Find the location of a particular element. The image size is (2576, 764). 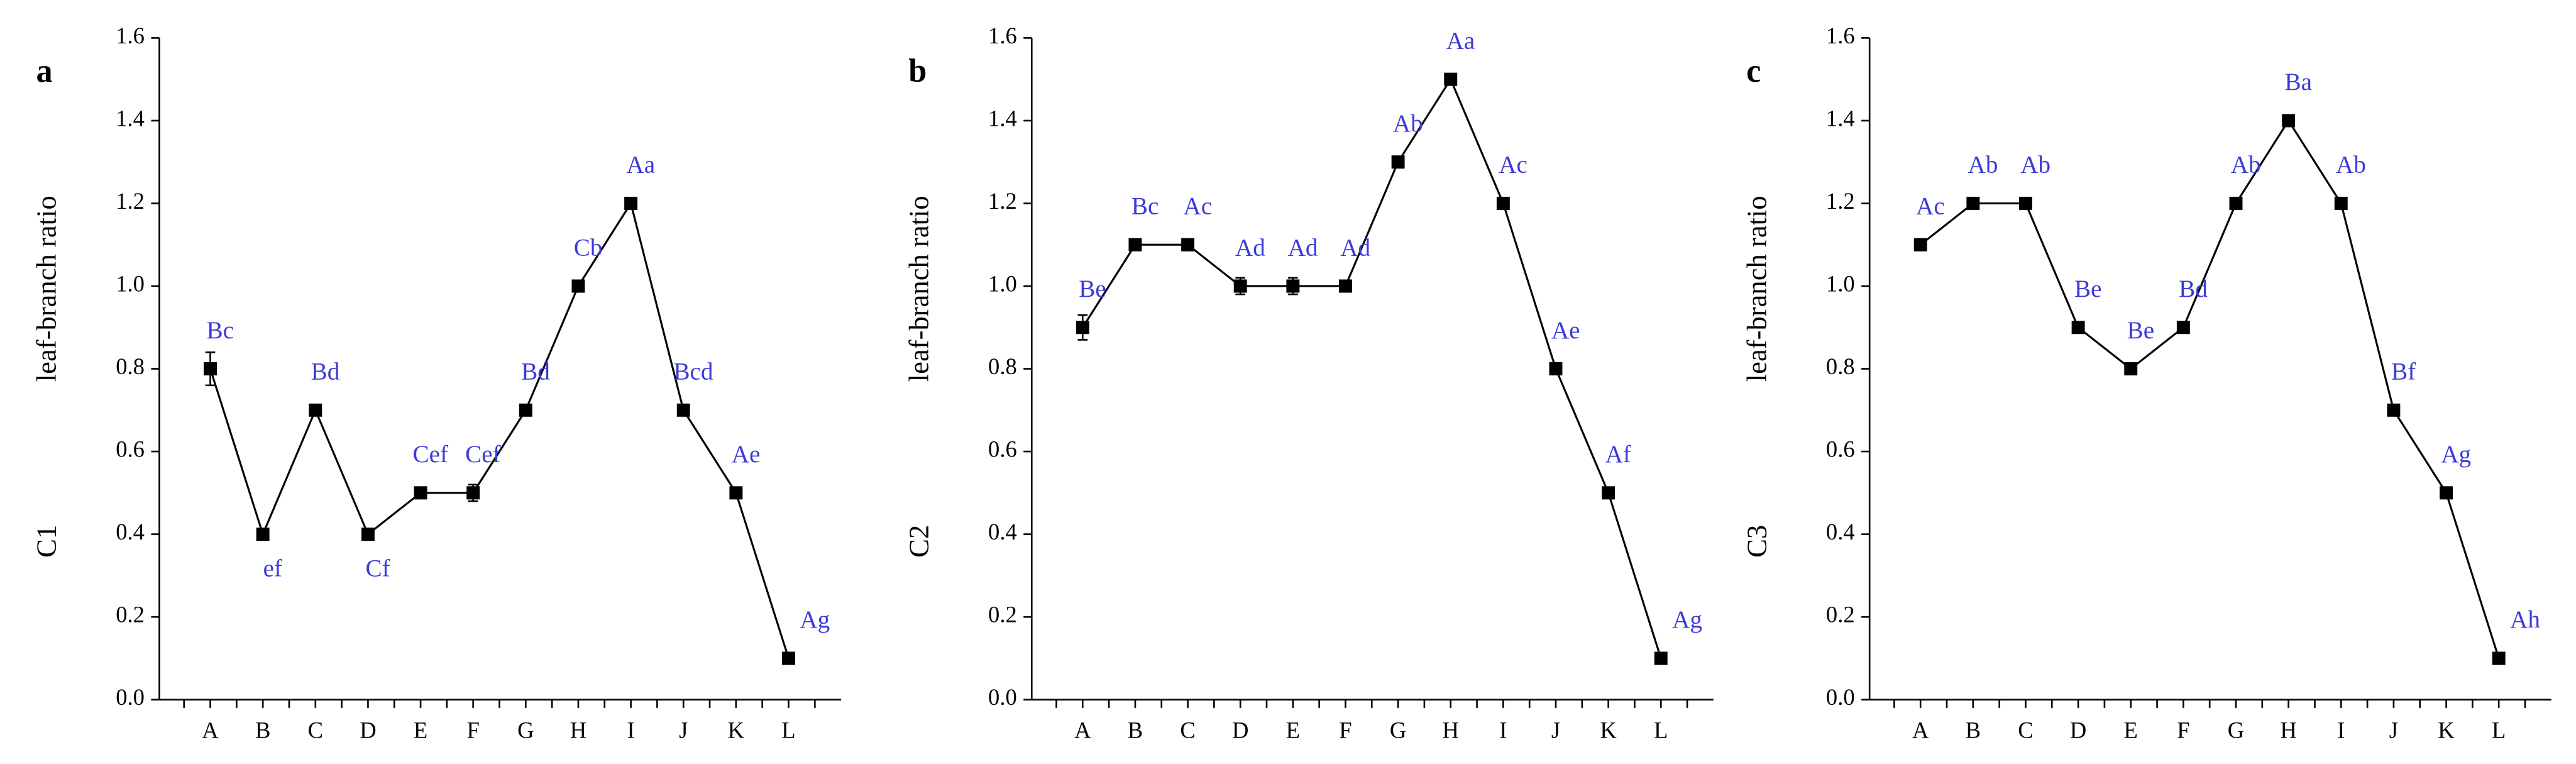

y-tick-label: 0.4 is located at coordinates (1003, 532).